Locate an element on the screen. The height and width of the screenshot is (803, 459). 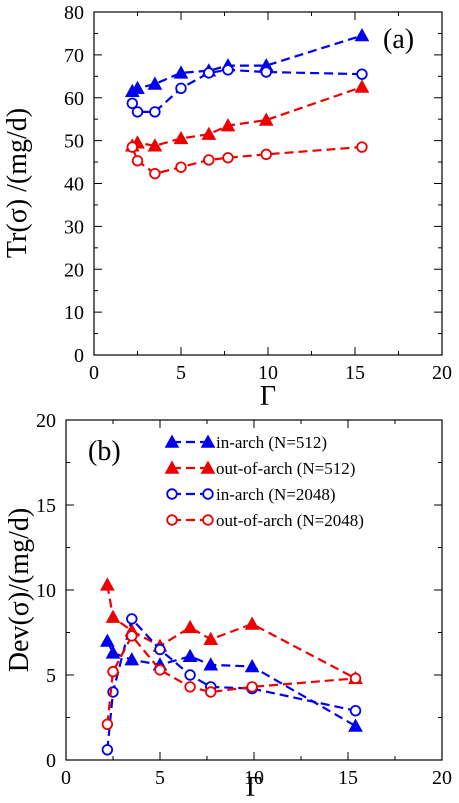
y-tick-label: 50 is located at coordinates (74, 142).